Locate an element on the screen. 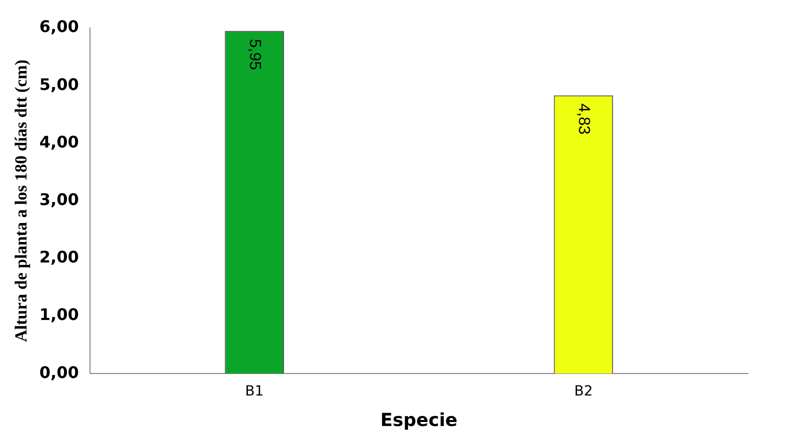 The image size is (796, 440). y-tick-label: 3,00 is located at coordinates (59, 199).